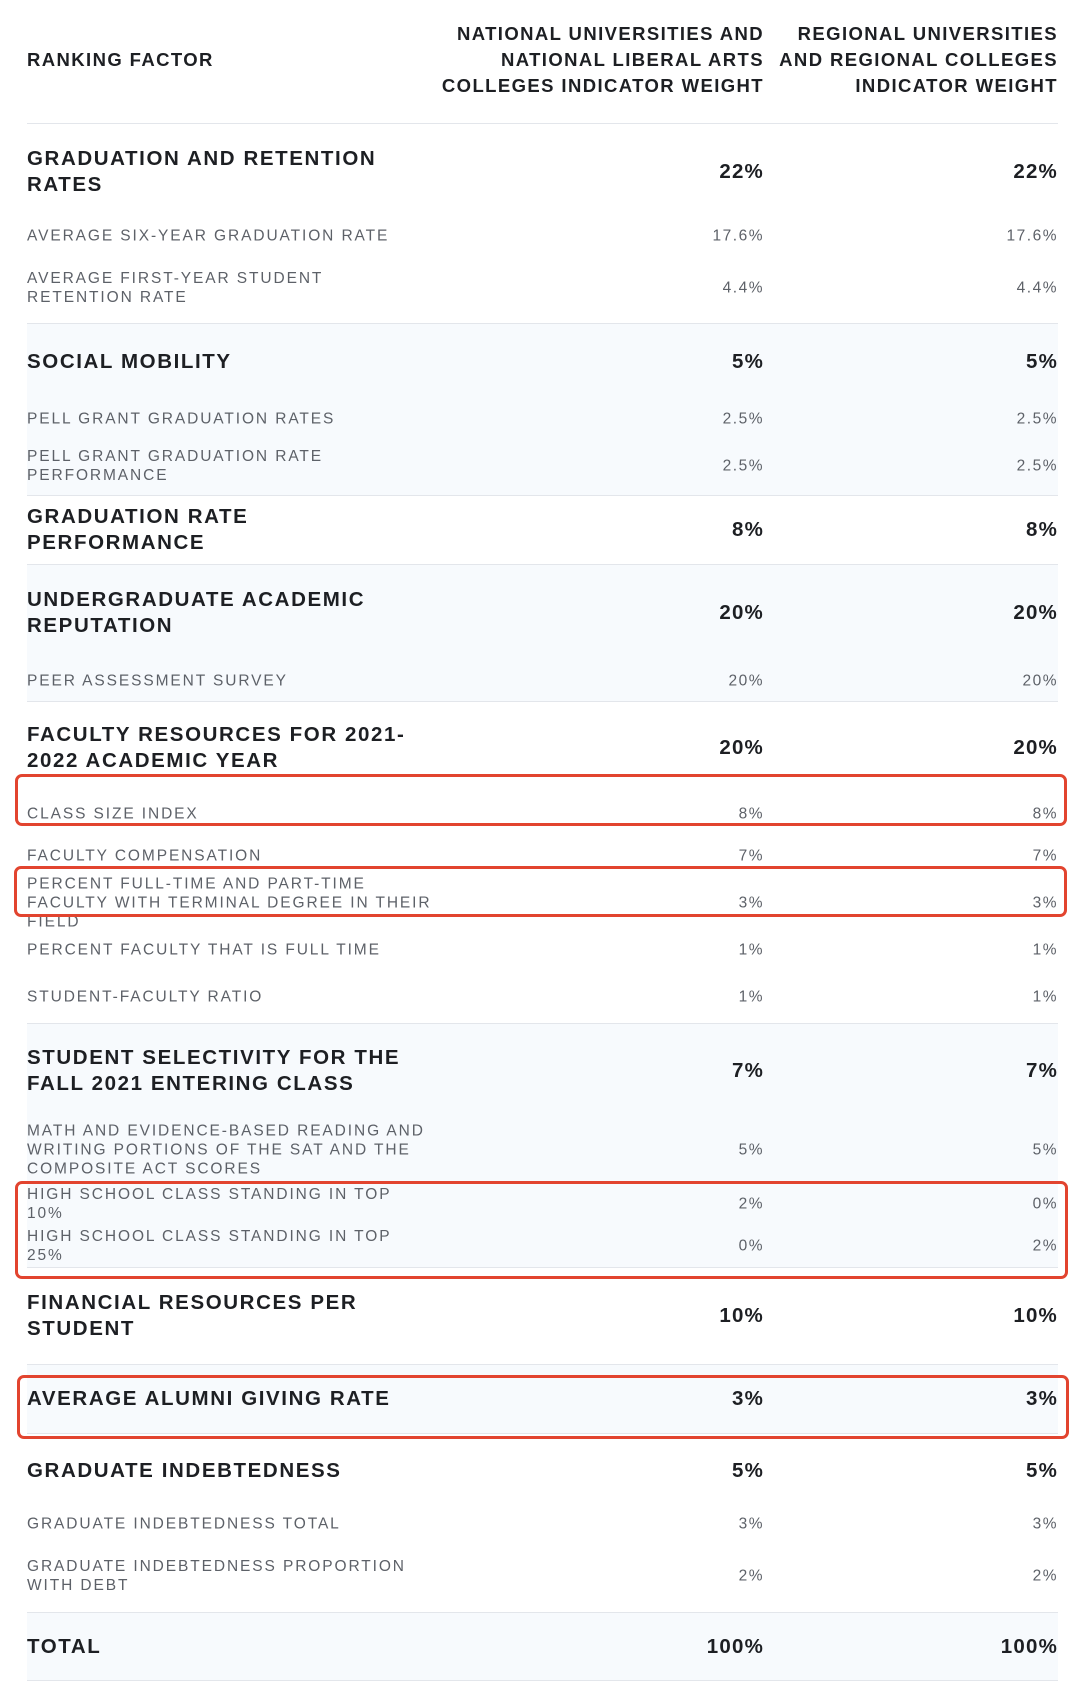  What do you see at coordinates (184, 1523) in the screenshot?
I see `subfactor-label: GRADUATE INDEBTEDNESS TOTAL` at bounding box center [184, 1523].